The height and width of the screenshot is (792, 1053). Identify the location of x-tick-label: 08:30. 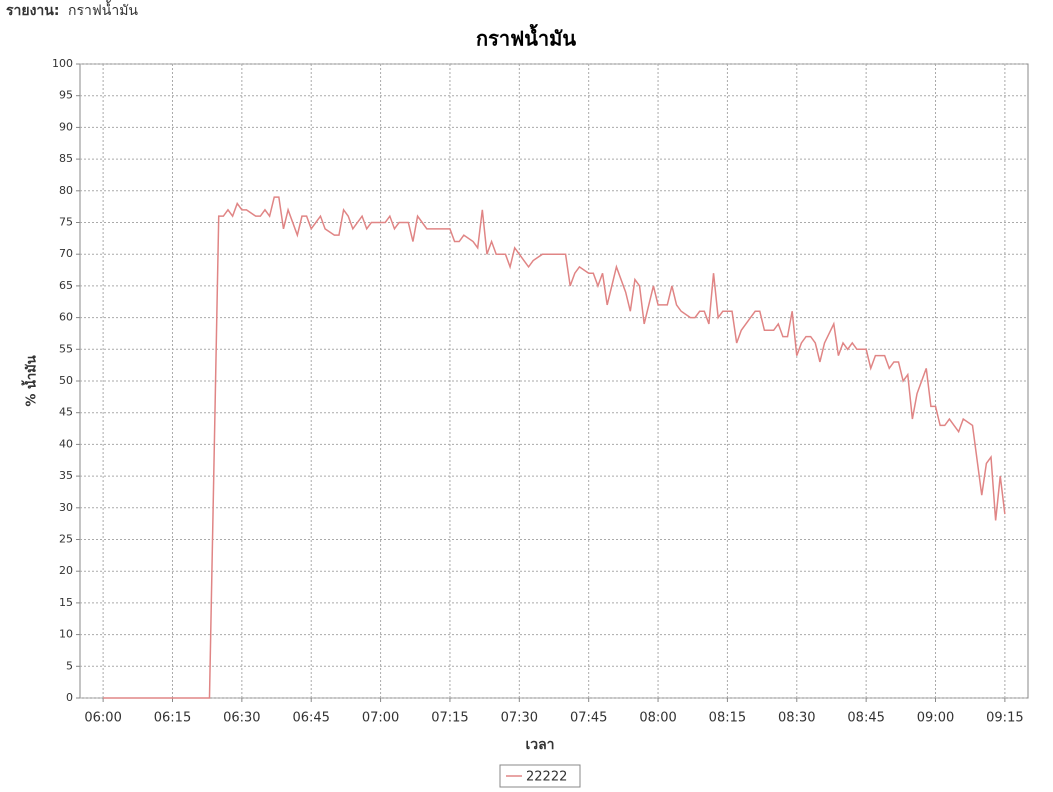
(796, 718).